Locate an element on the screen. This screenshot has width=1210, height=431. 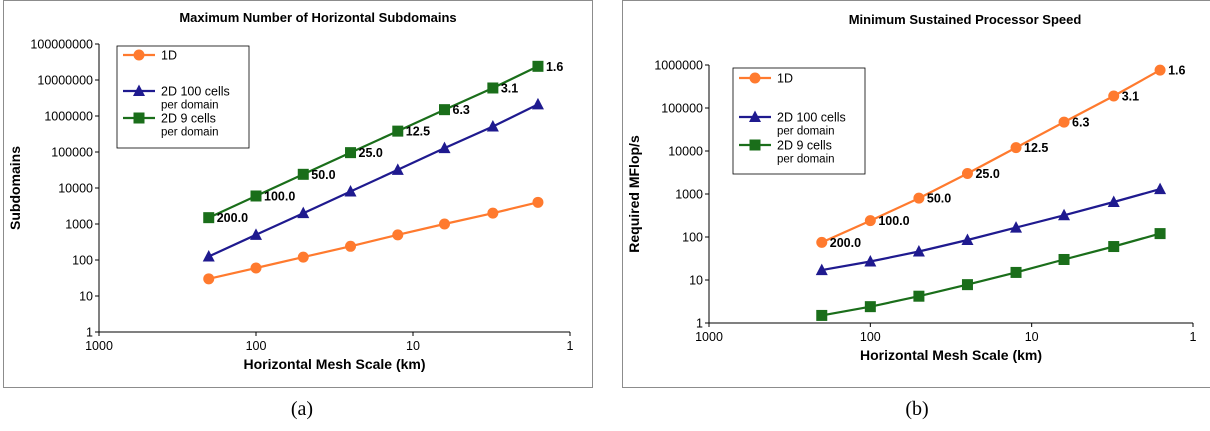
caption-b: (b) is located at coordinates (917, 409).